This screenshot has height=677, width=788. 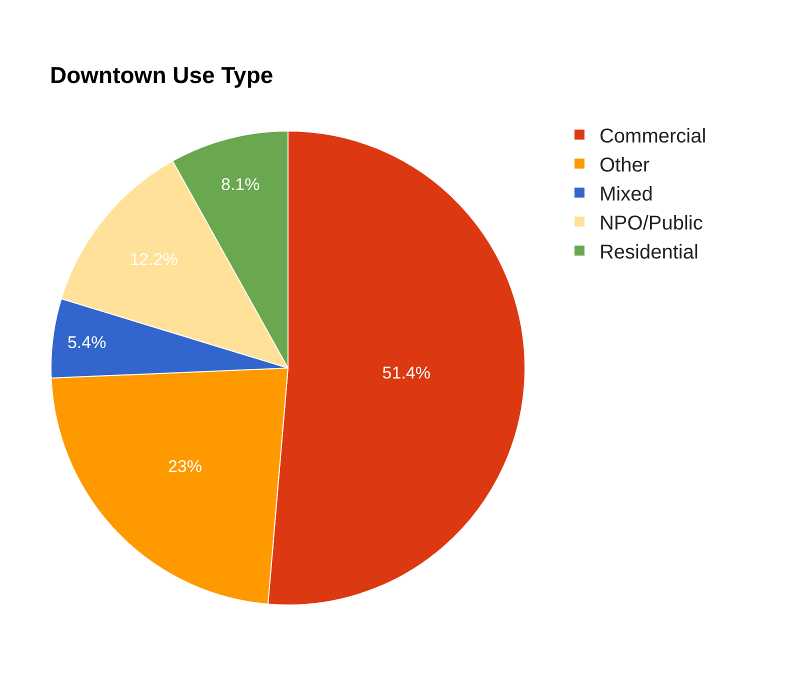 What do you see at coordinates (240, 184) in the screenshot?
I see `data-label: 8.1%` at bounding box center [240, 184].